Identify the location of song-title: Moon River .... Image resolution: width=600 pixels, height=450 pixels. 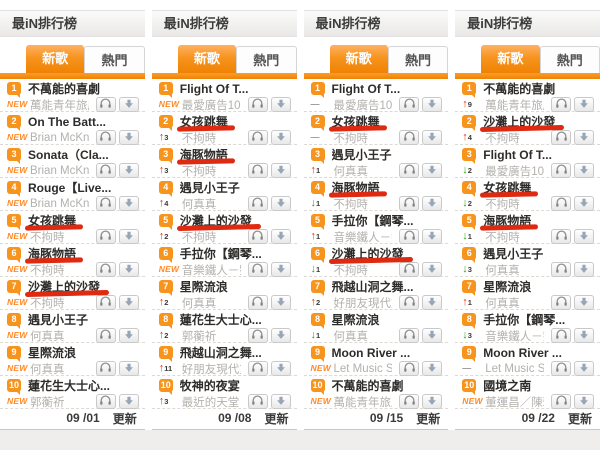
(371, 352).